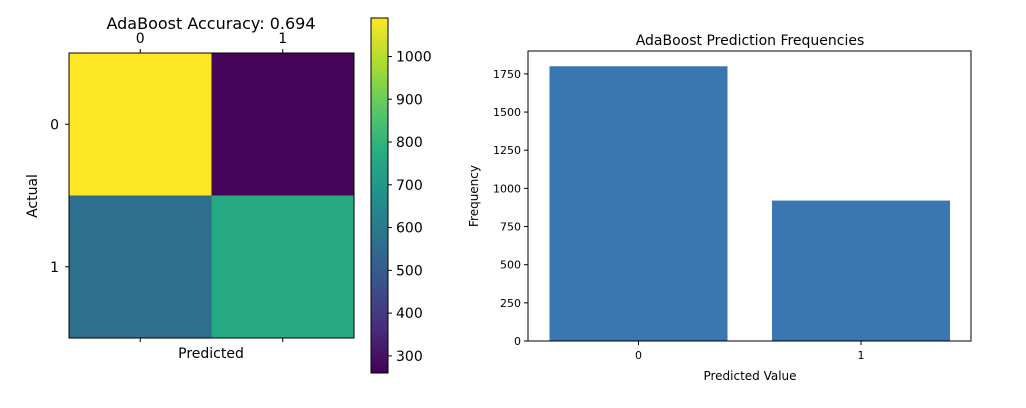 The width and height of the screenshot is (1026, 408). I want to click on colorbar-tick-label-3: 600, so click(409, 229).